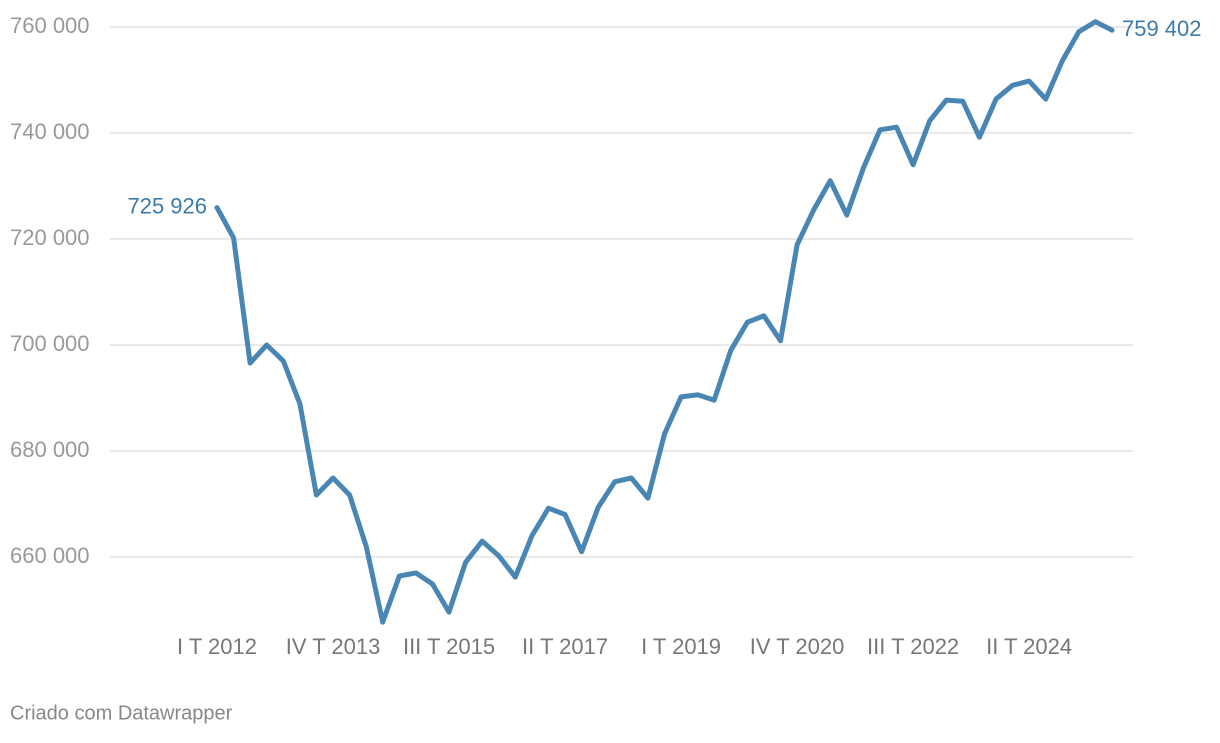 The width and height of the screenshot is (1220, 743). Describe the element at coordinates (50, 449) in the screenshot. I see `y-tick-label: 680 000` at that location.